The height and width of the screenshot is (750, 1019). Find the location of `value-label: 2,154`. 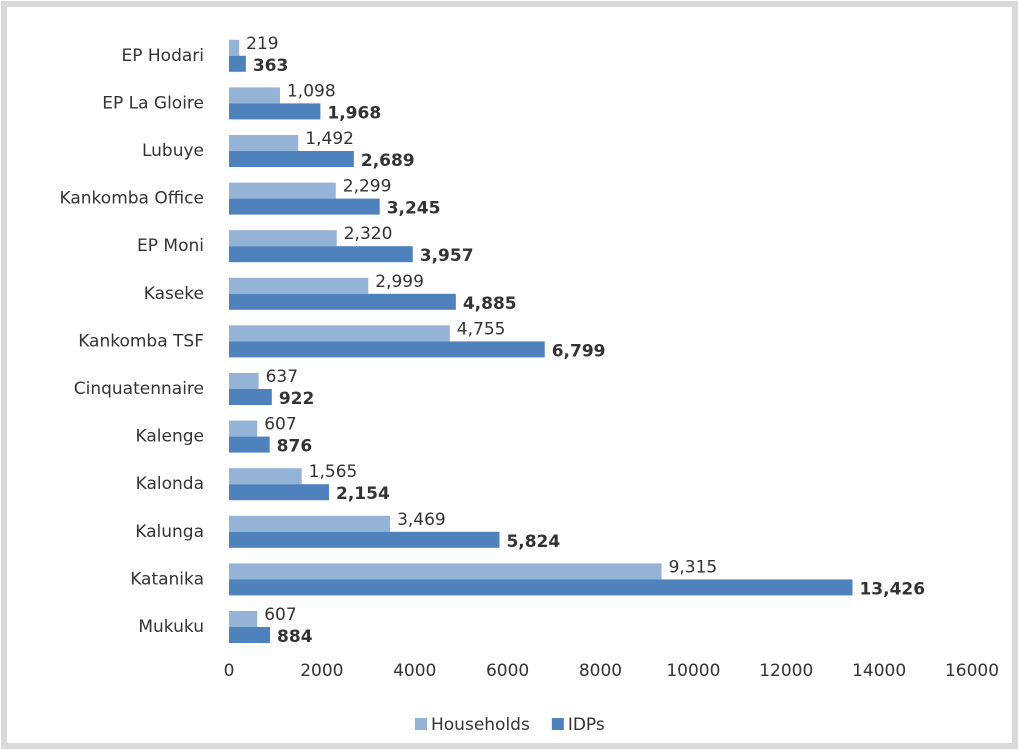

value-label: 2,154 is located at coordinates (363, 494).